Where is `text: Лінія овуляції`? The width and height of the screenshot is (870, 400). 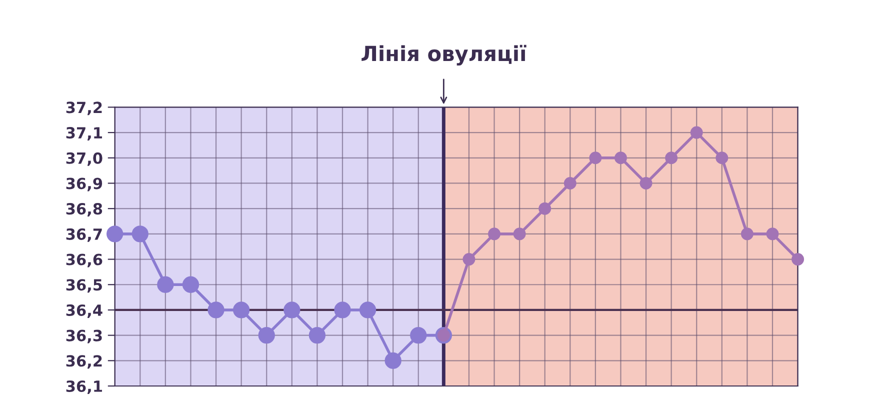 text: Лінія овуляції is located at coordinates (444, 55).